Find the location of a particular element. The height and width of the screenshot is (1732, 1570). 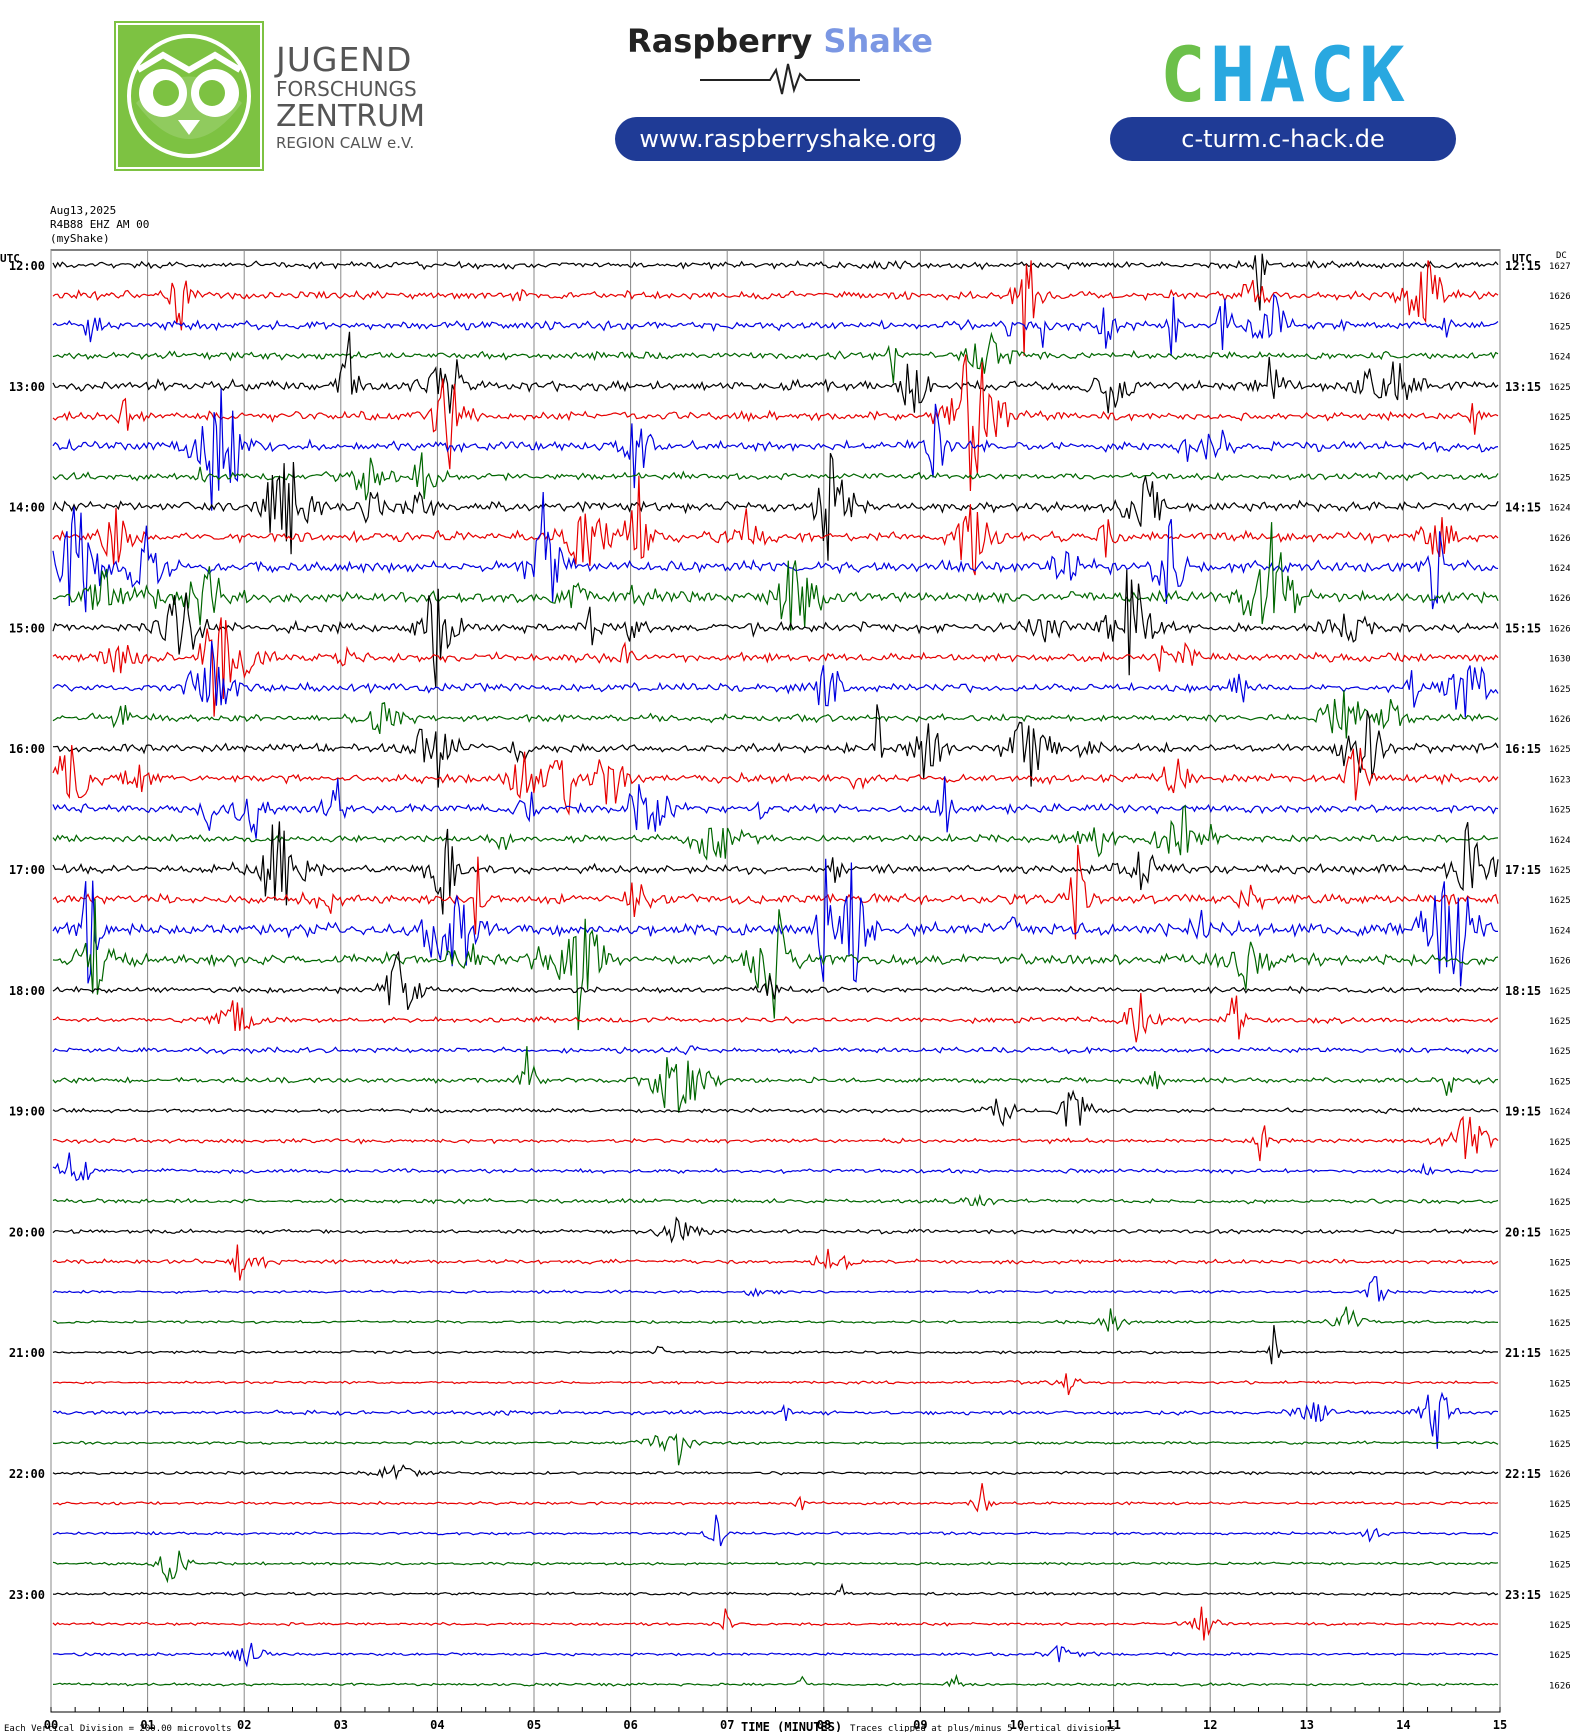

dc-value: 16244 is located at coordinates (1559, 358).